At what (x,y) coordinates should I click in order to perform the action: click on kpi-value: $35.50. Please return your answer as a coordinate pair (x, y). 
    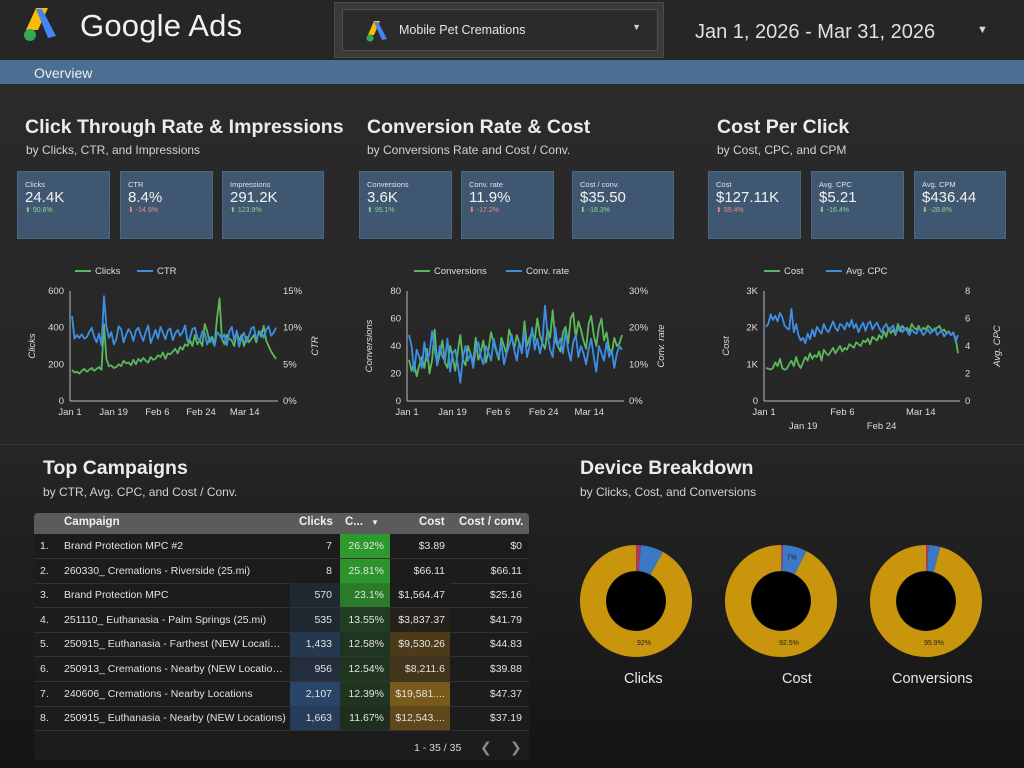
    Looking at the image, I should click on (603, 197).